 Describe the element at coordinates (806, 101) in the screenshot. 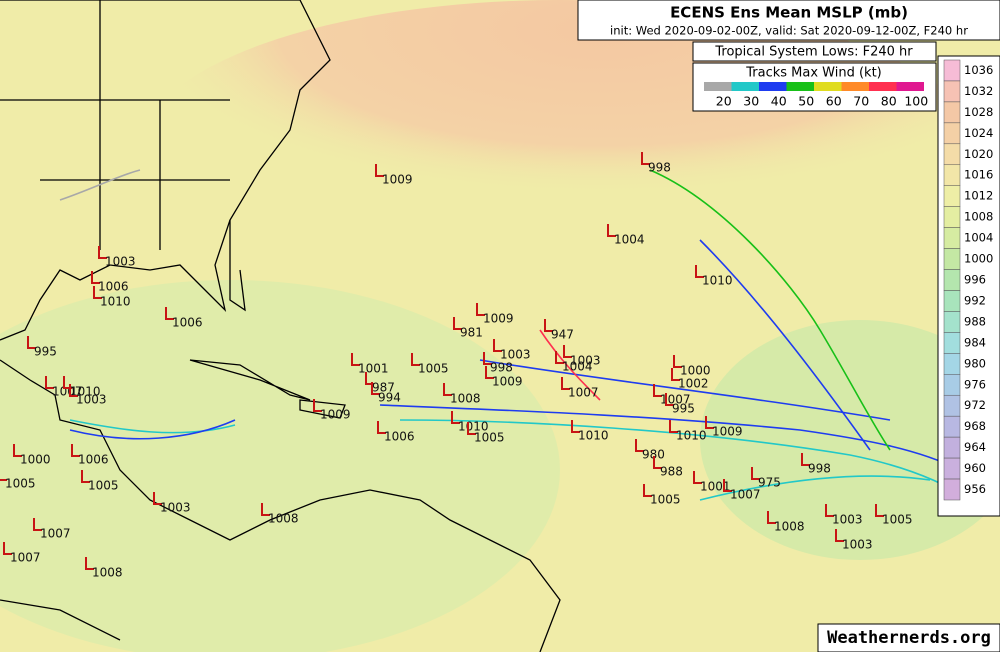

I see `wind-label: 50` at that location.